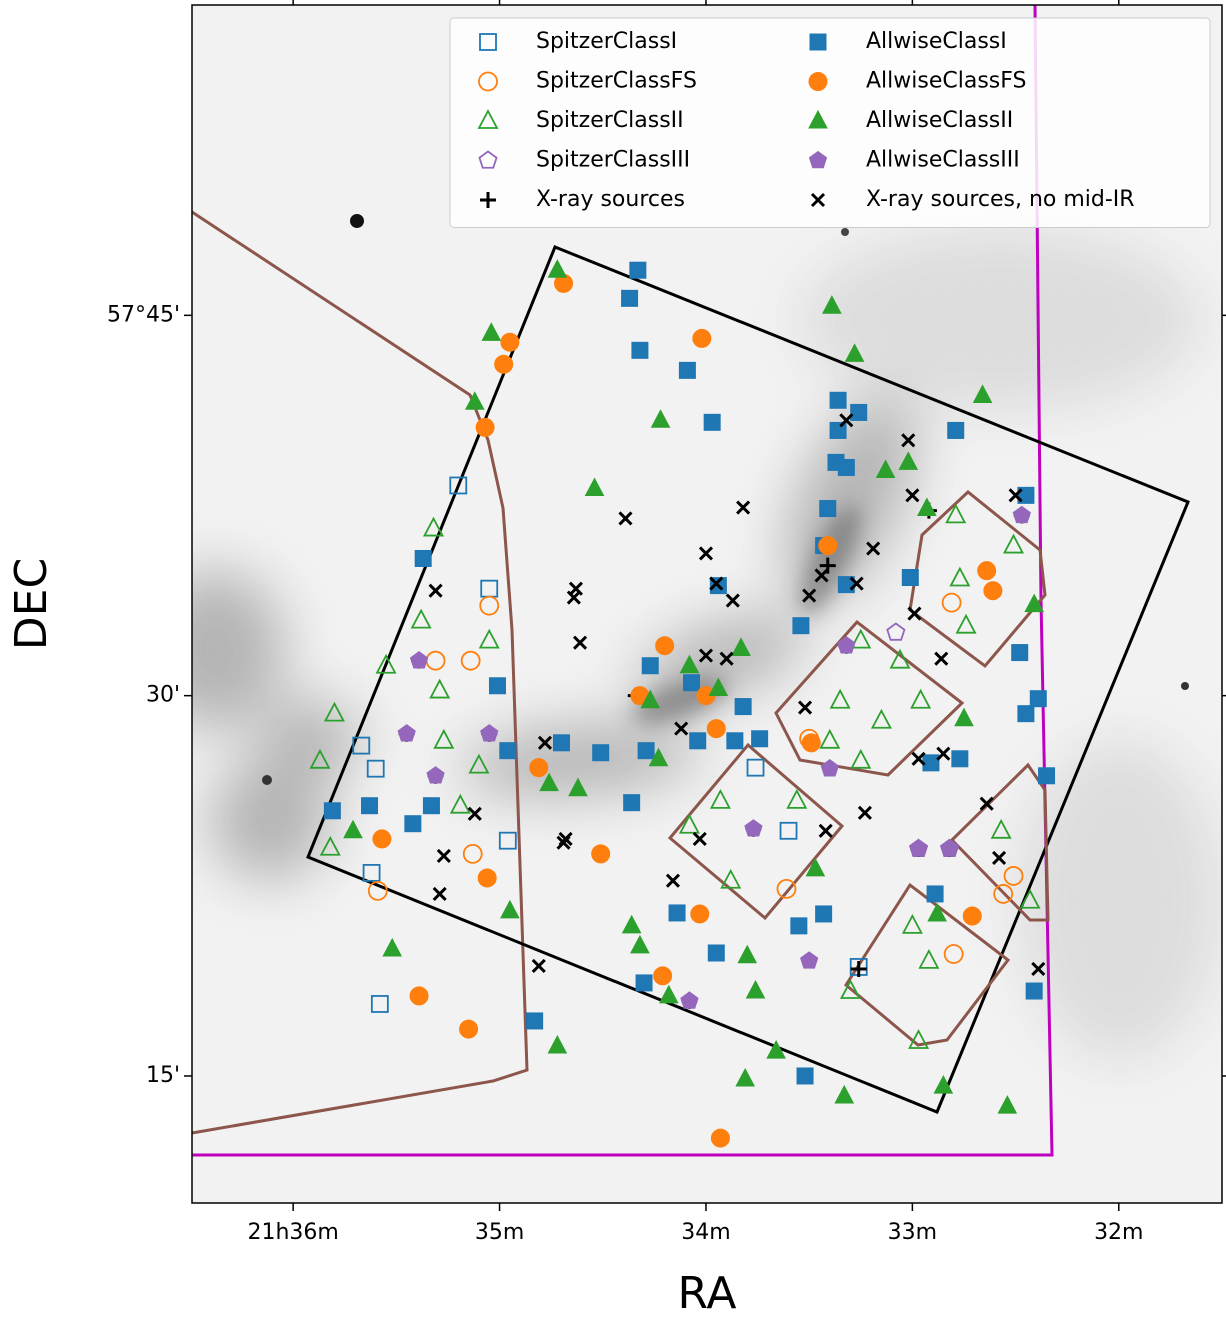 This screenshot has width=1226, height=1321. Describe the element at coordinates (292, 1232) in the screenshot. I see `x-tick-label: 21h36m` at that location.